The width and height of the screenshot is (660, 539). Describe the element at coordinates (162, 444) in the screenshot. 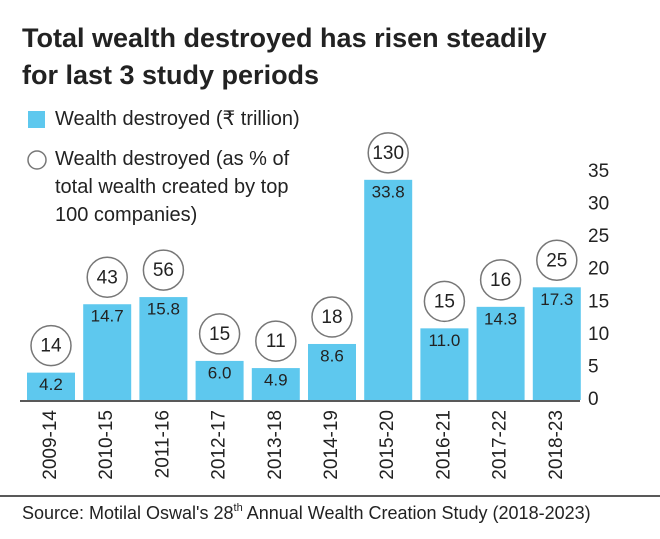

I see `x-tick-label: 2011-16` at that location.